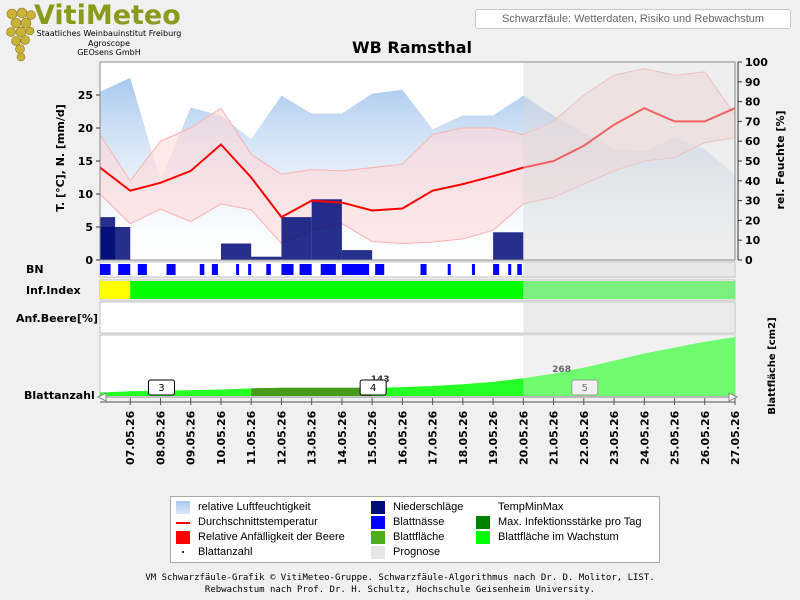 This screenshot has height=600, width=800. I want to click on x-tick-label: 23.05.26, so click(614, 437).